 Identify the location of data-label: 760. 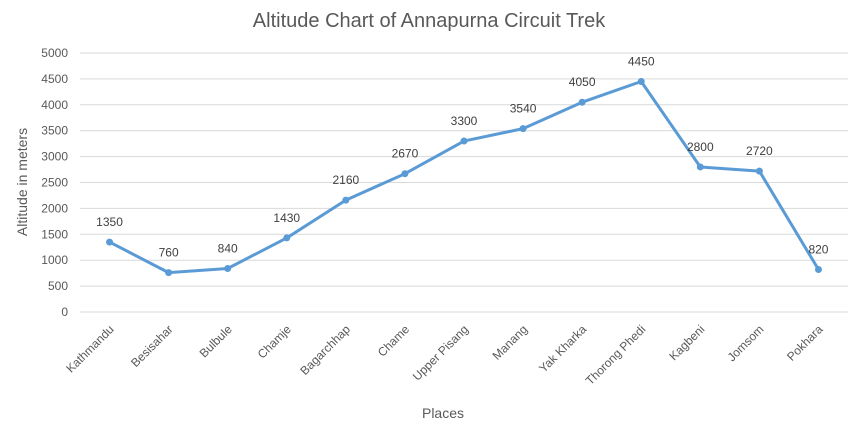
(169, 253).